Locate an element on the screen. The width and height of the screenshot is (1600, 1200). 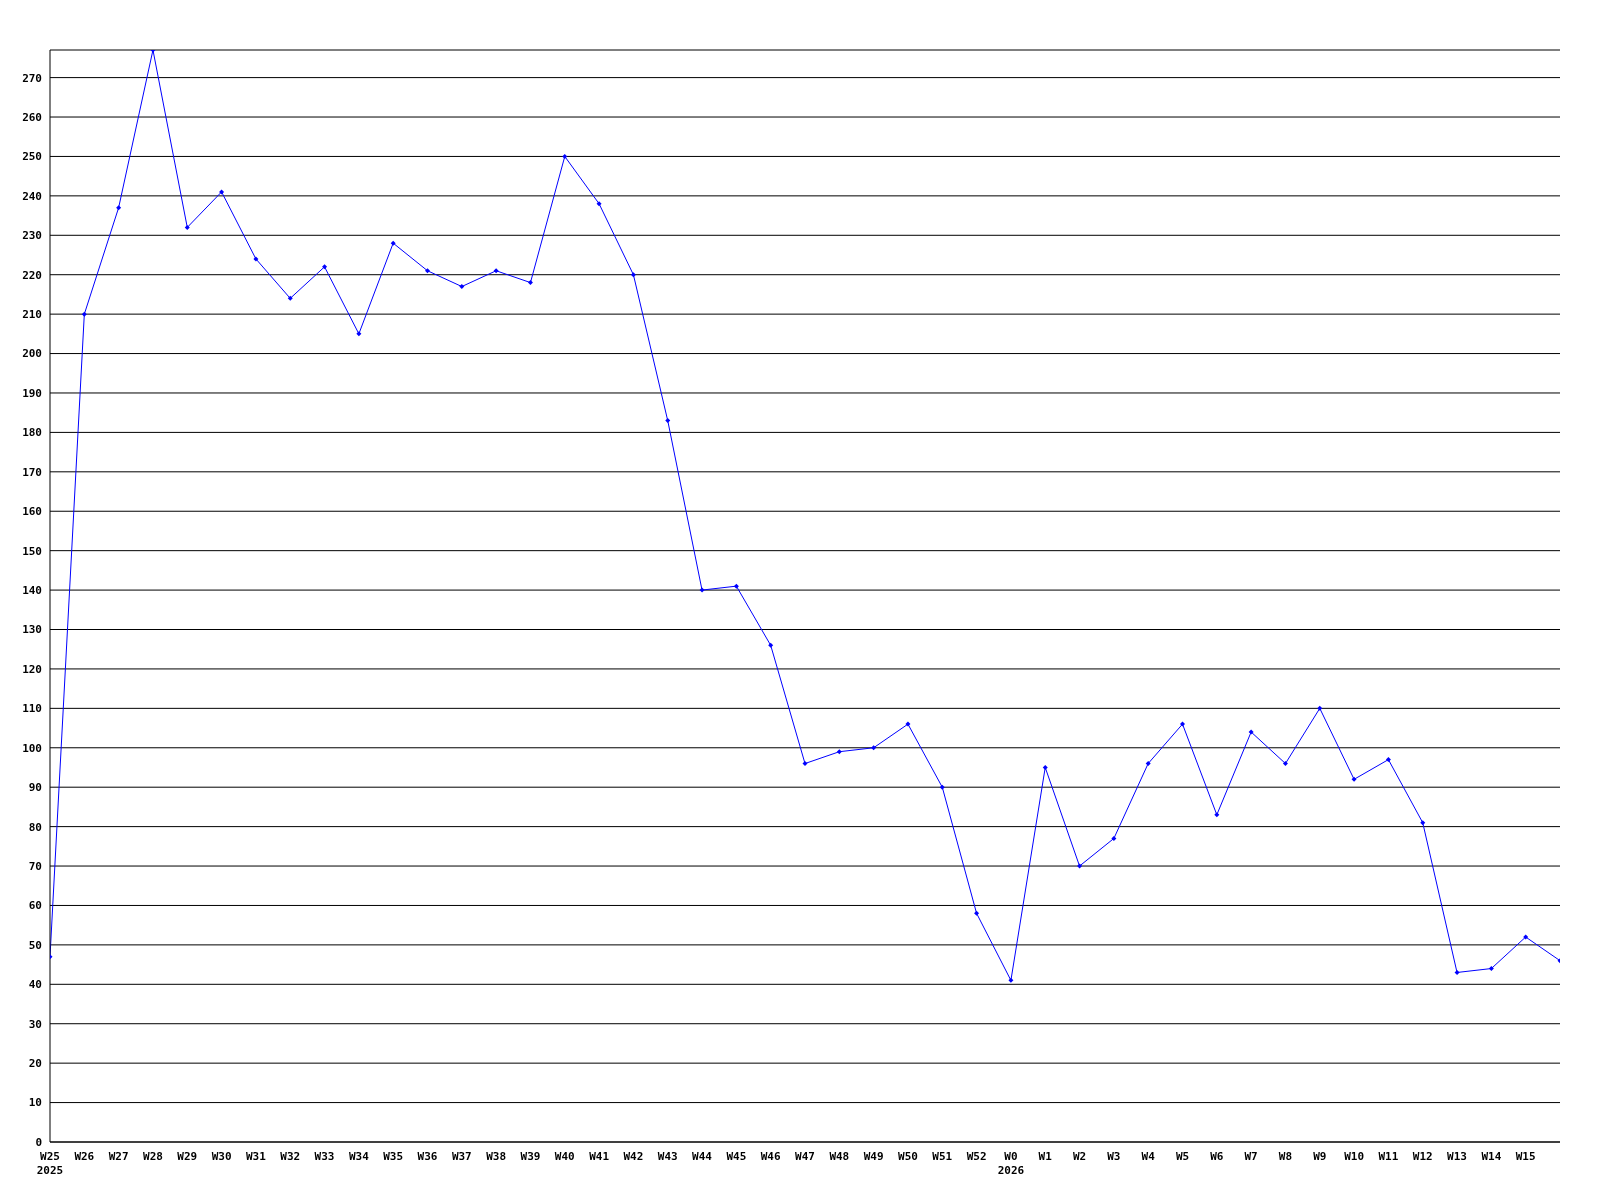
x-tick-label: W52 is located at coordinates (976, 1156).